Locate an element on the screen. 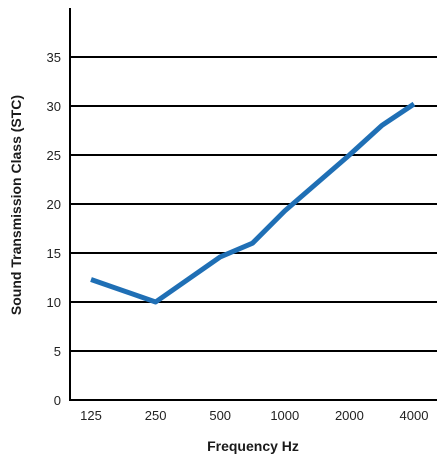 This screenshot has height=458, width=437. y-tick-label: 5 is located at coordinates (57, 351).